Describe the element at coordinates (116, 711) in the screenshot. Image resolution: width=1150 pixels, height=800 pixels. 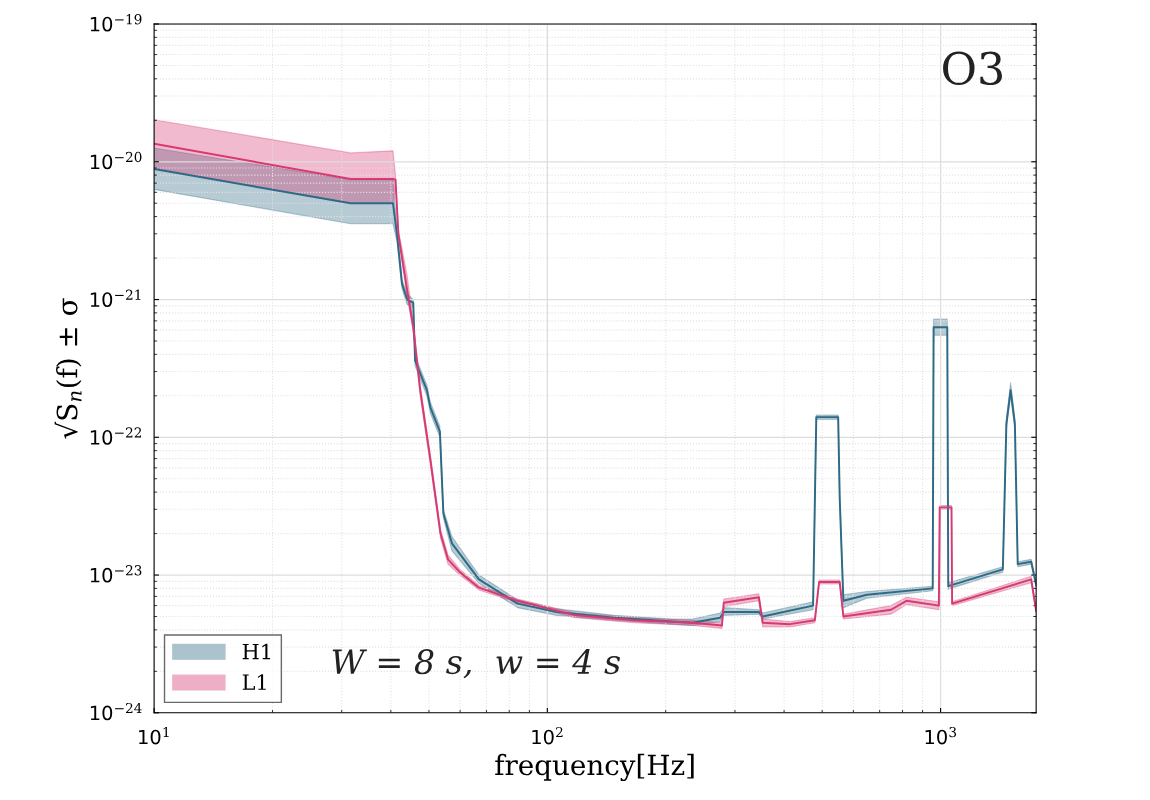
I see `y-tick-label: 10$^{−24}$` at that location.